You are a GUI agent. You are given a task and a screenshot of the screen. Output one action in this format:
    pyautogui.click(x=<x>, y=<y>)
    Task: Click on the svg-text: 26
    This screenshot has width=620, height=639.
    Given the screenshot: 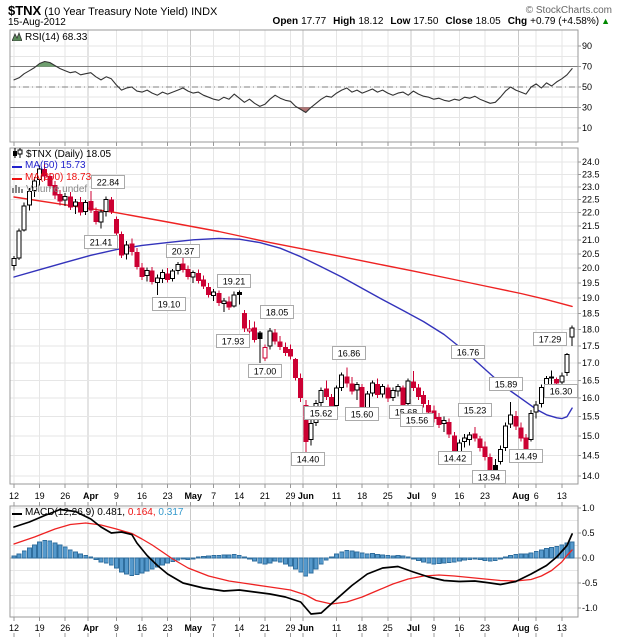 What is the action you would take?
    pyautogui.click(x=65, y=628)
    